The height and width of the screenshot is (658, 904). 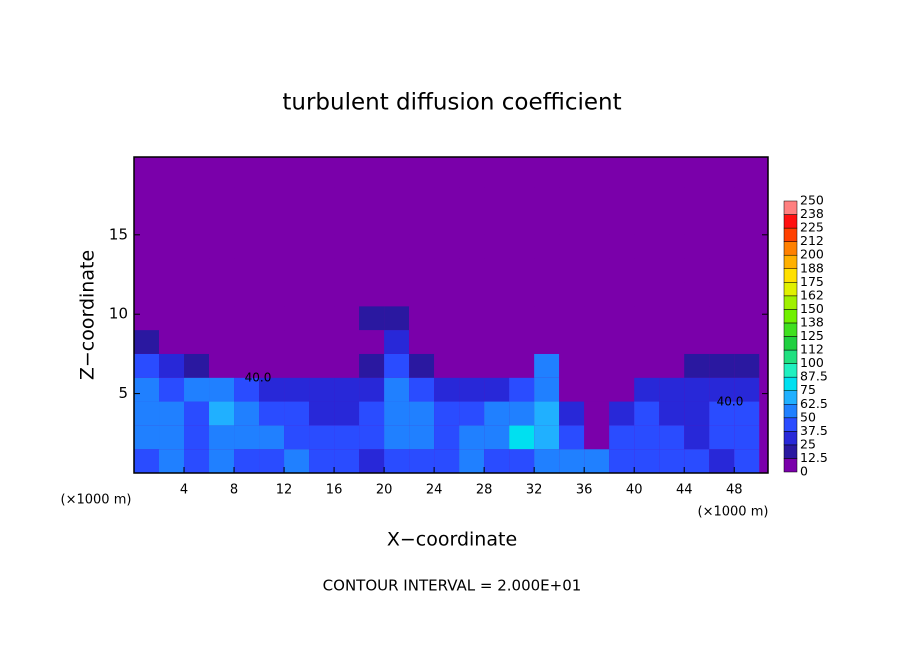 I want to click on x-tick-label: 40, so click(x=634, y=490).